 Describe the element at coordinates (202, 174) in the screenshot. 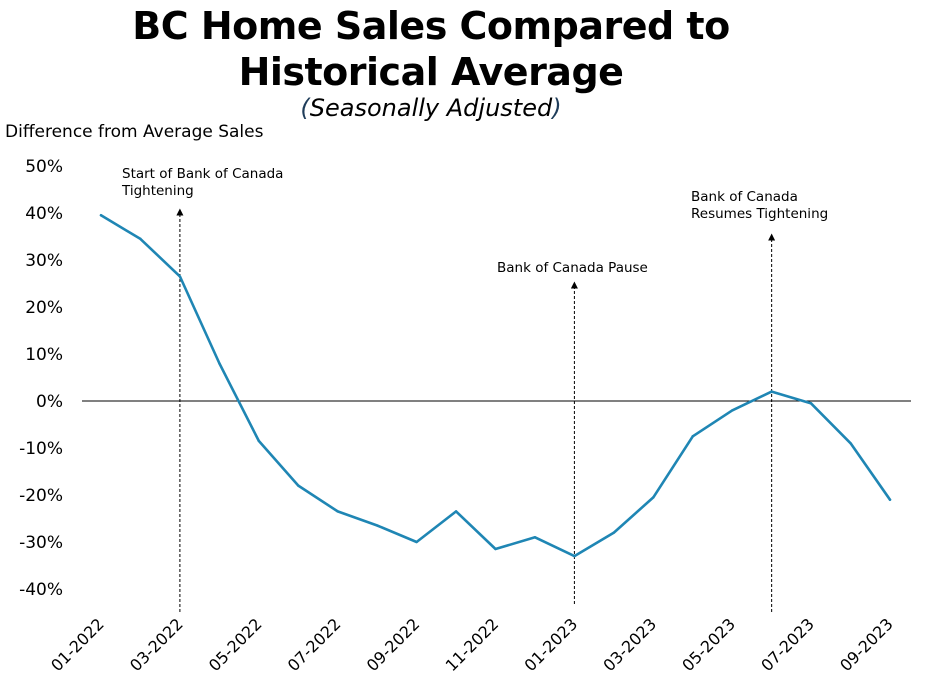

I see `annotation-label: Start of Bank of Canada` at that location.